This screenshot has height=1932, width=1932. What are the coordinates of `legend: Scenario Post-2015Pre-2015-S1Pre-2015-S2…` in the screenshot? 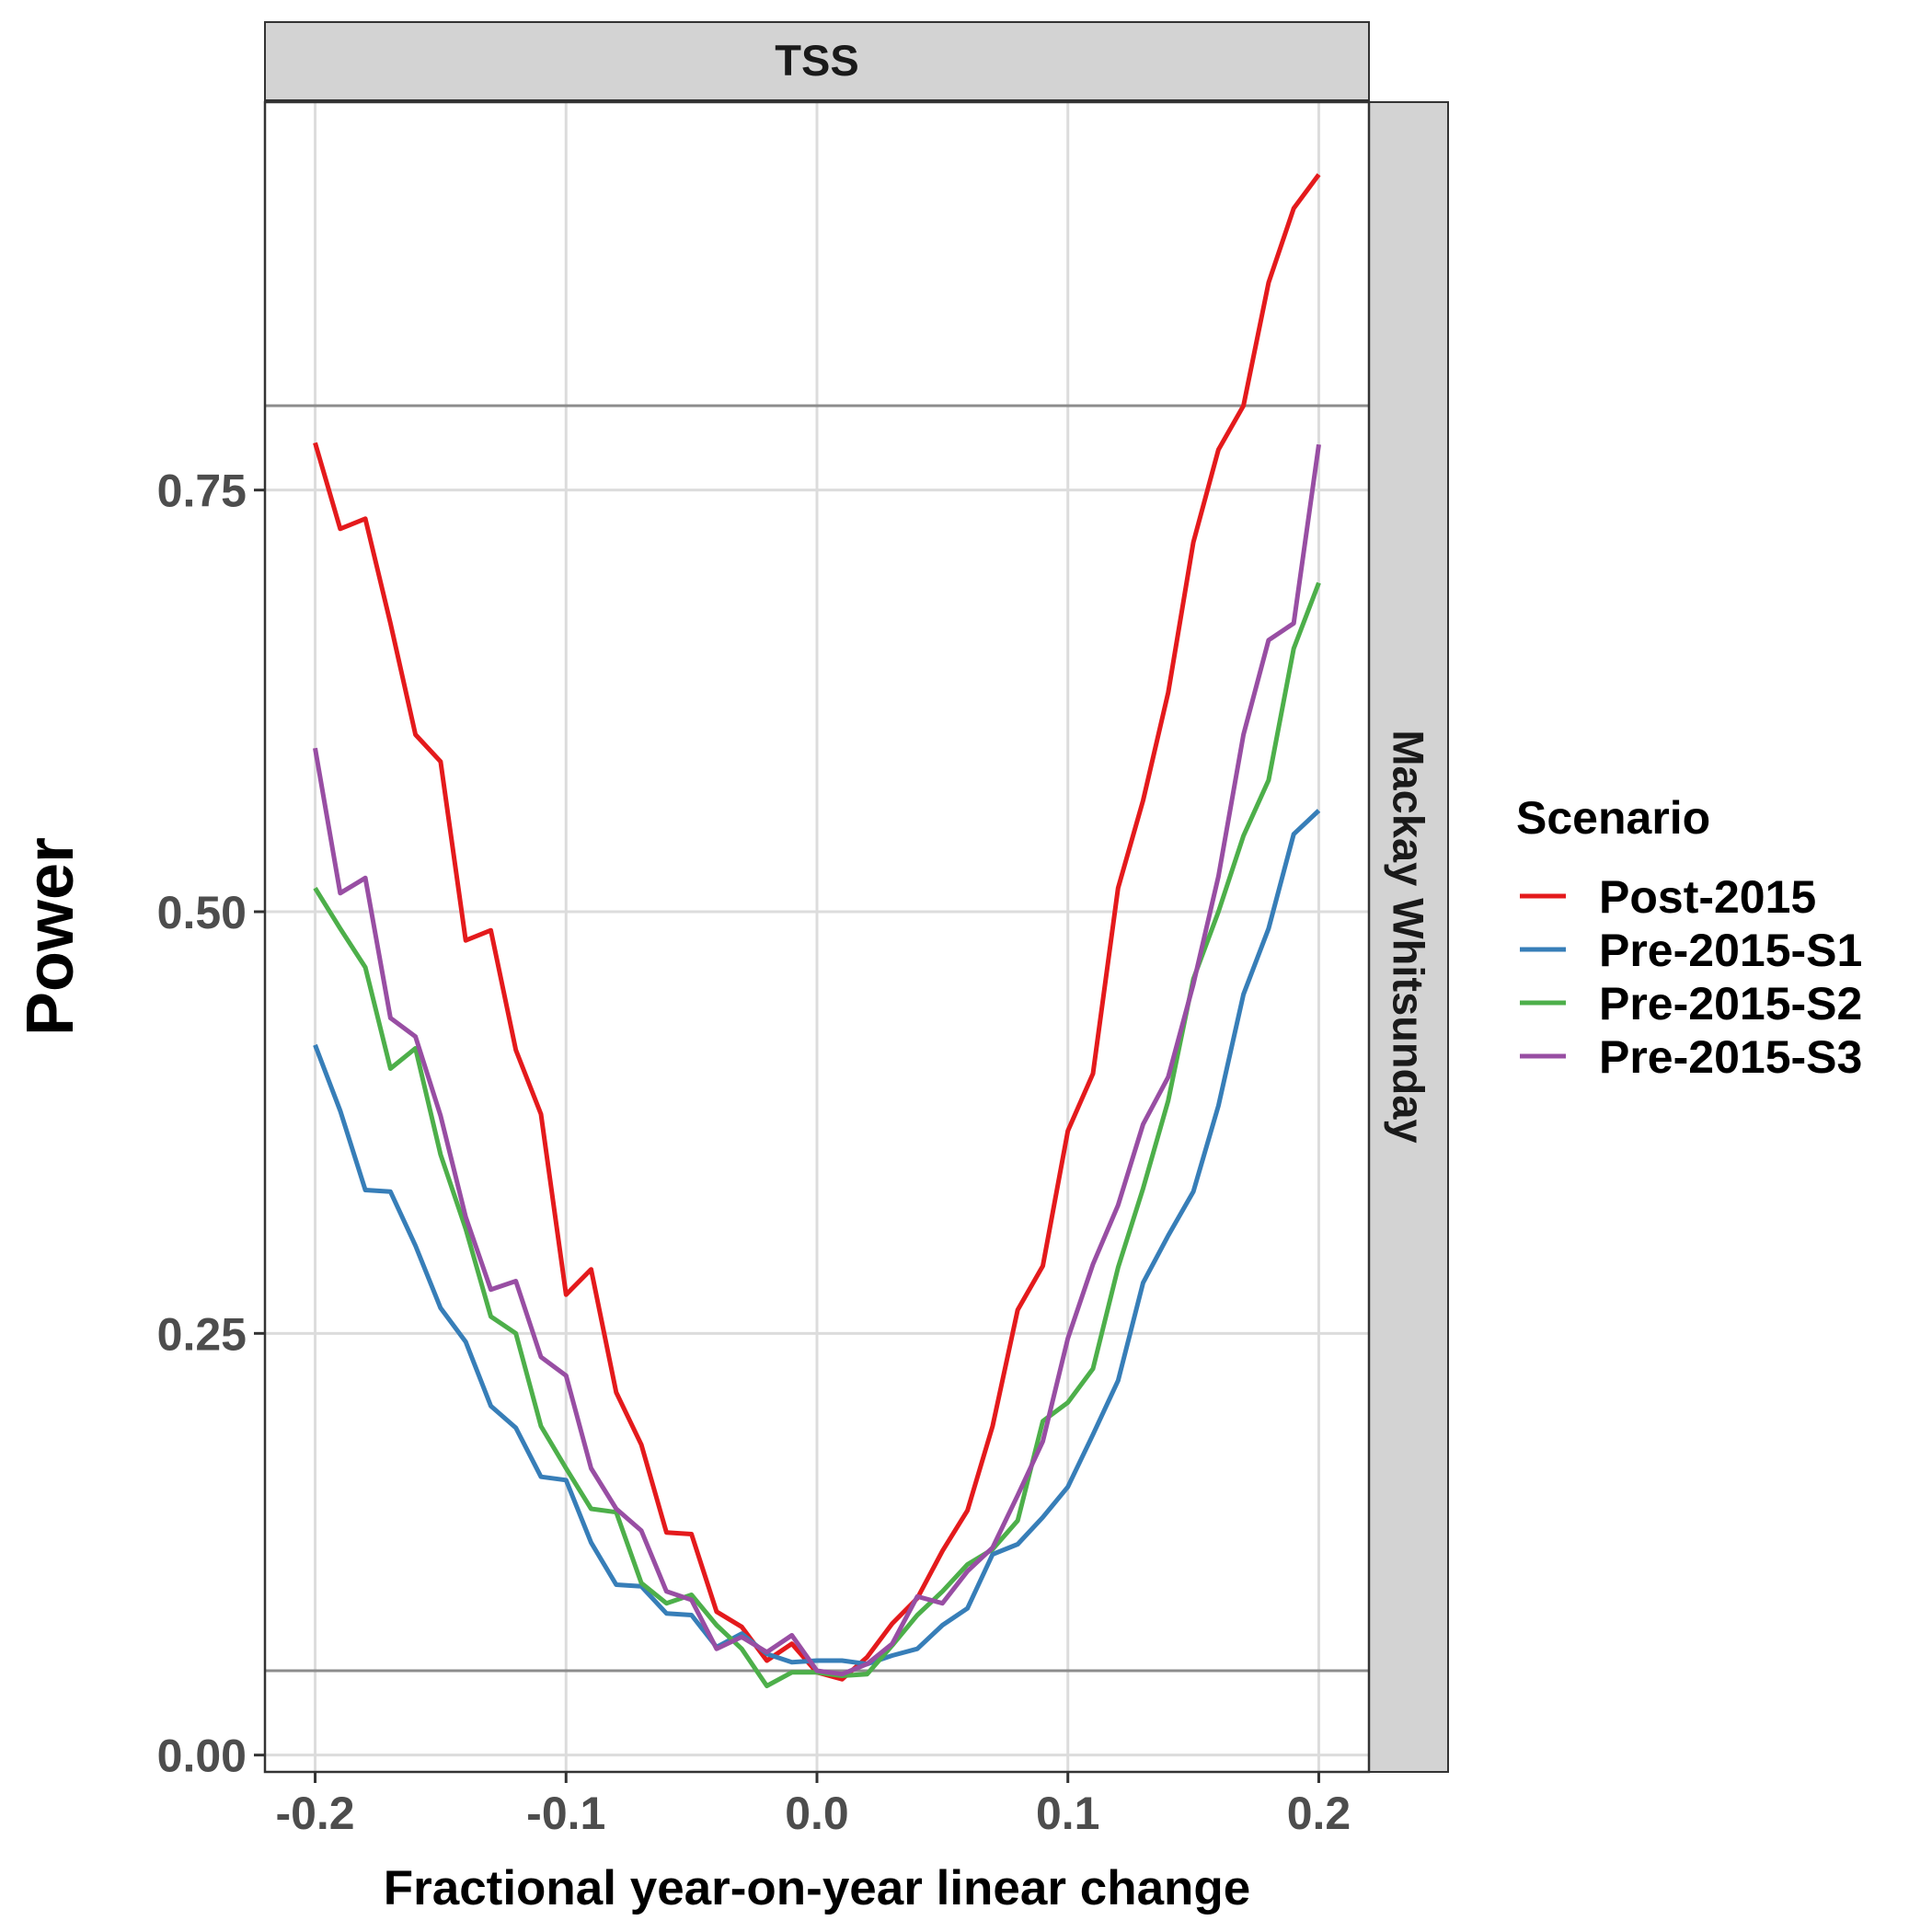 It's located at (1689, 937).